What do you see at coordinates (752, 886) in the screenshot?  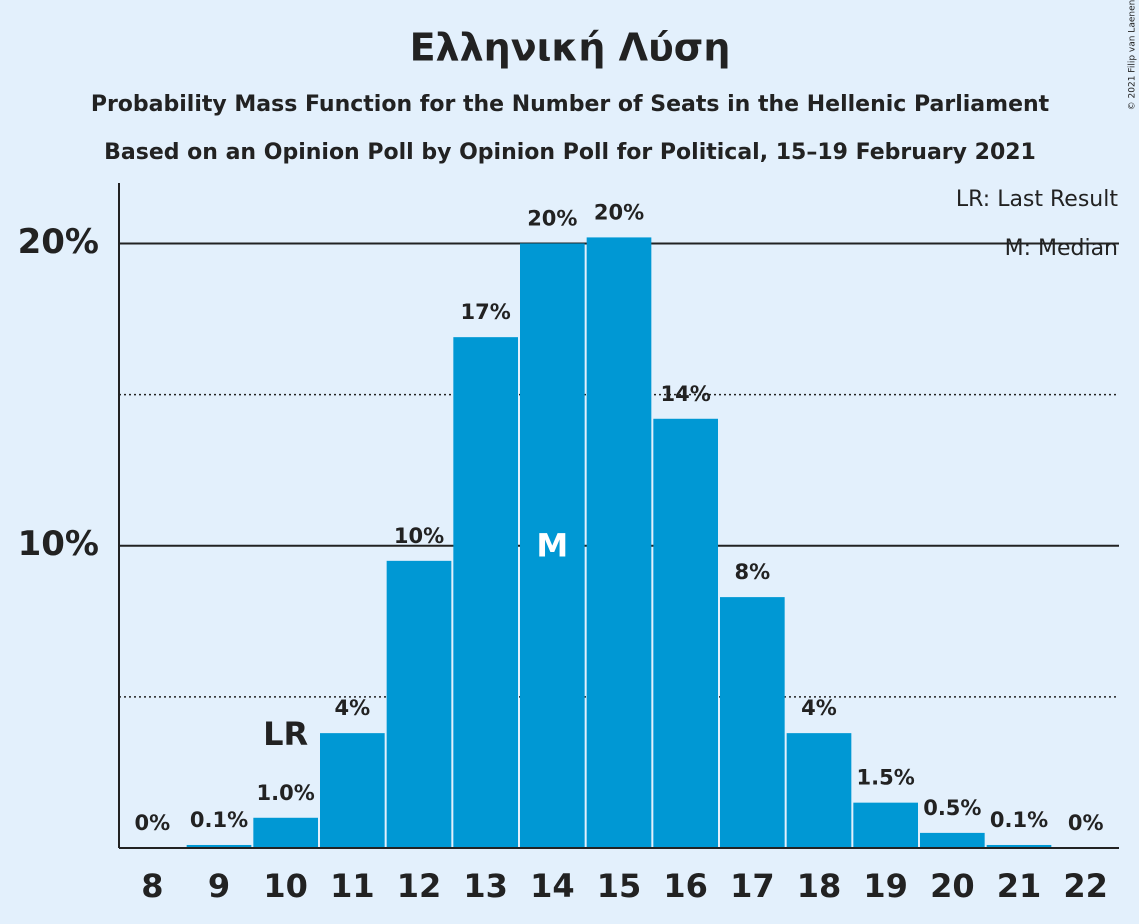 I see `x-tick-label: 17` at bounding box center [752, 886].